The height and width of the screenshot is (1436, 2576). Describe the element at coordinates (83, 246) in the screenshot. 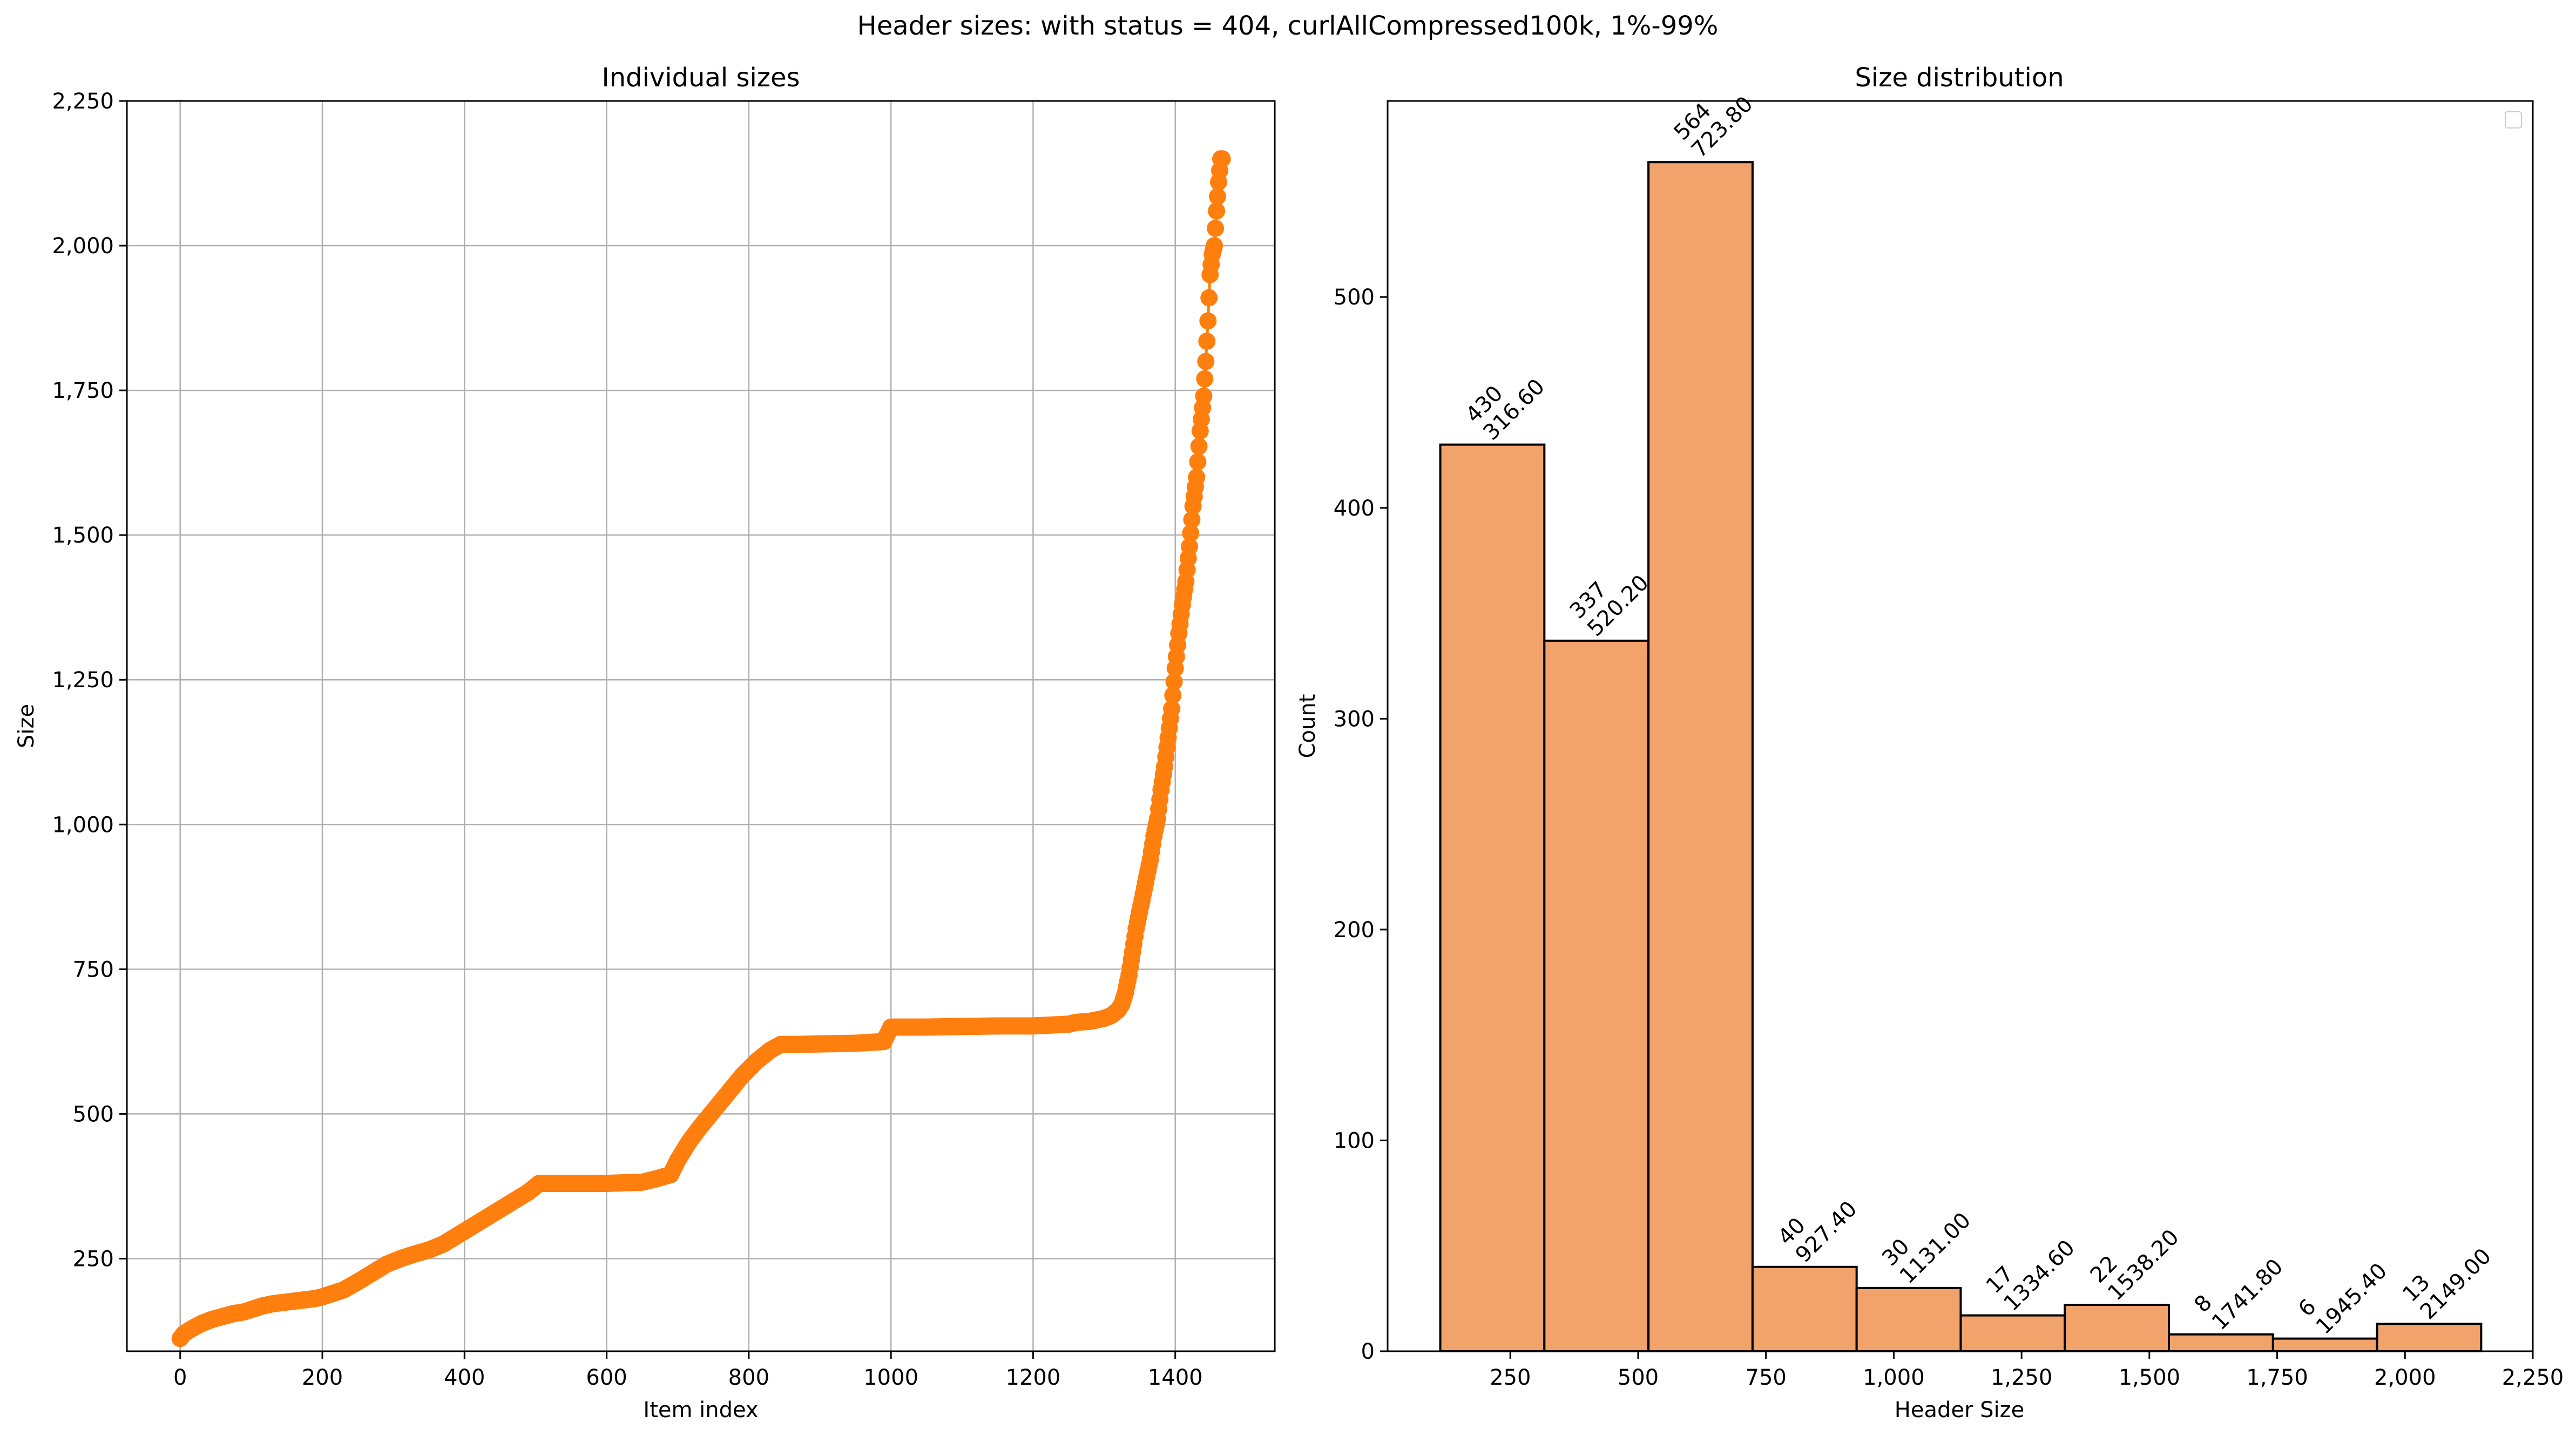

I see `left-y-tick-label: 2,000` at that location.